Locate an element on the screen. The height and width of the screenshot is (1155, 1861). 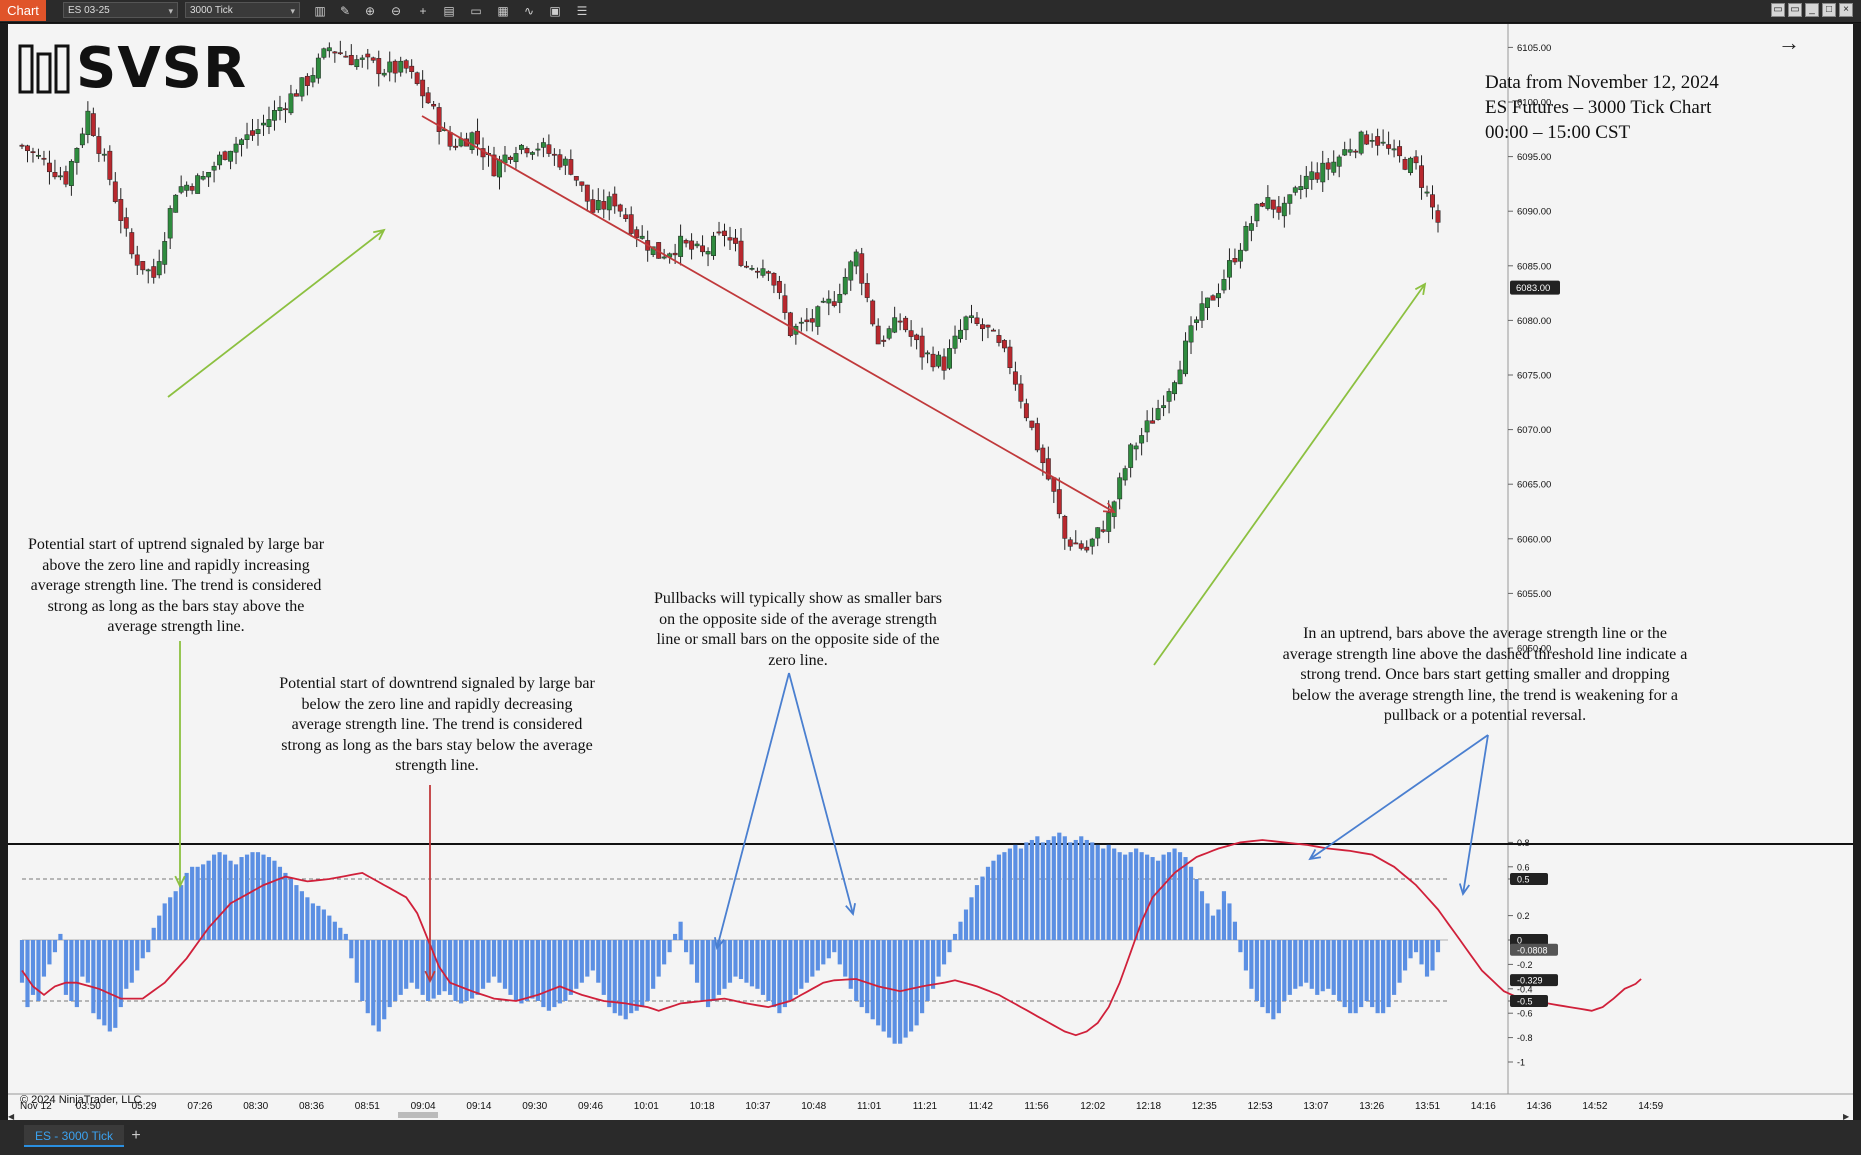
scroll-left-icon: ◀ is located at coordinates (11, 1116).